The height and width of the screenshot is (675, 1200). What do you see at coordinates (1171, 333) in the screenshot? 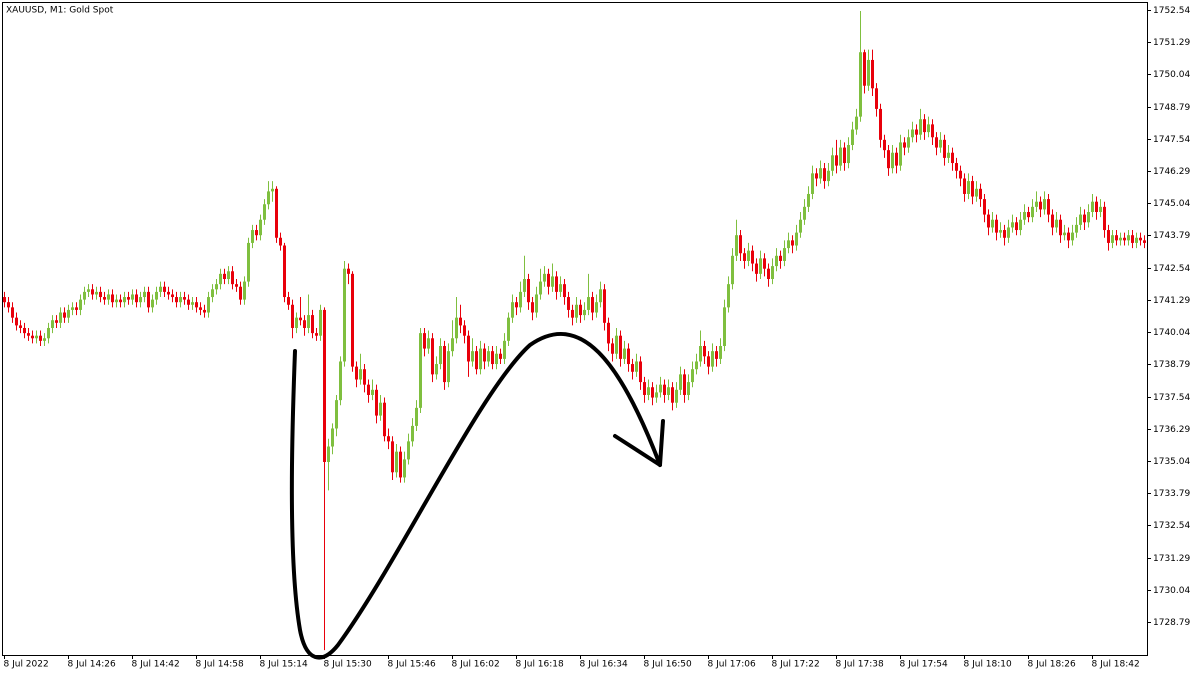
I see `y-tick-label: 1740.04` at bounding box center [1171, 333].